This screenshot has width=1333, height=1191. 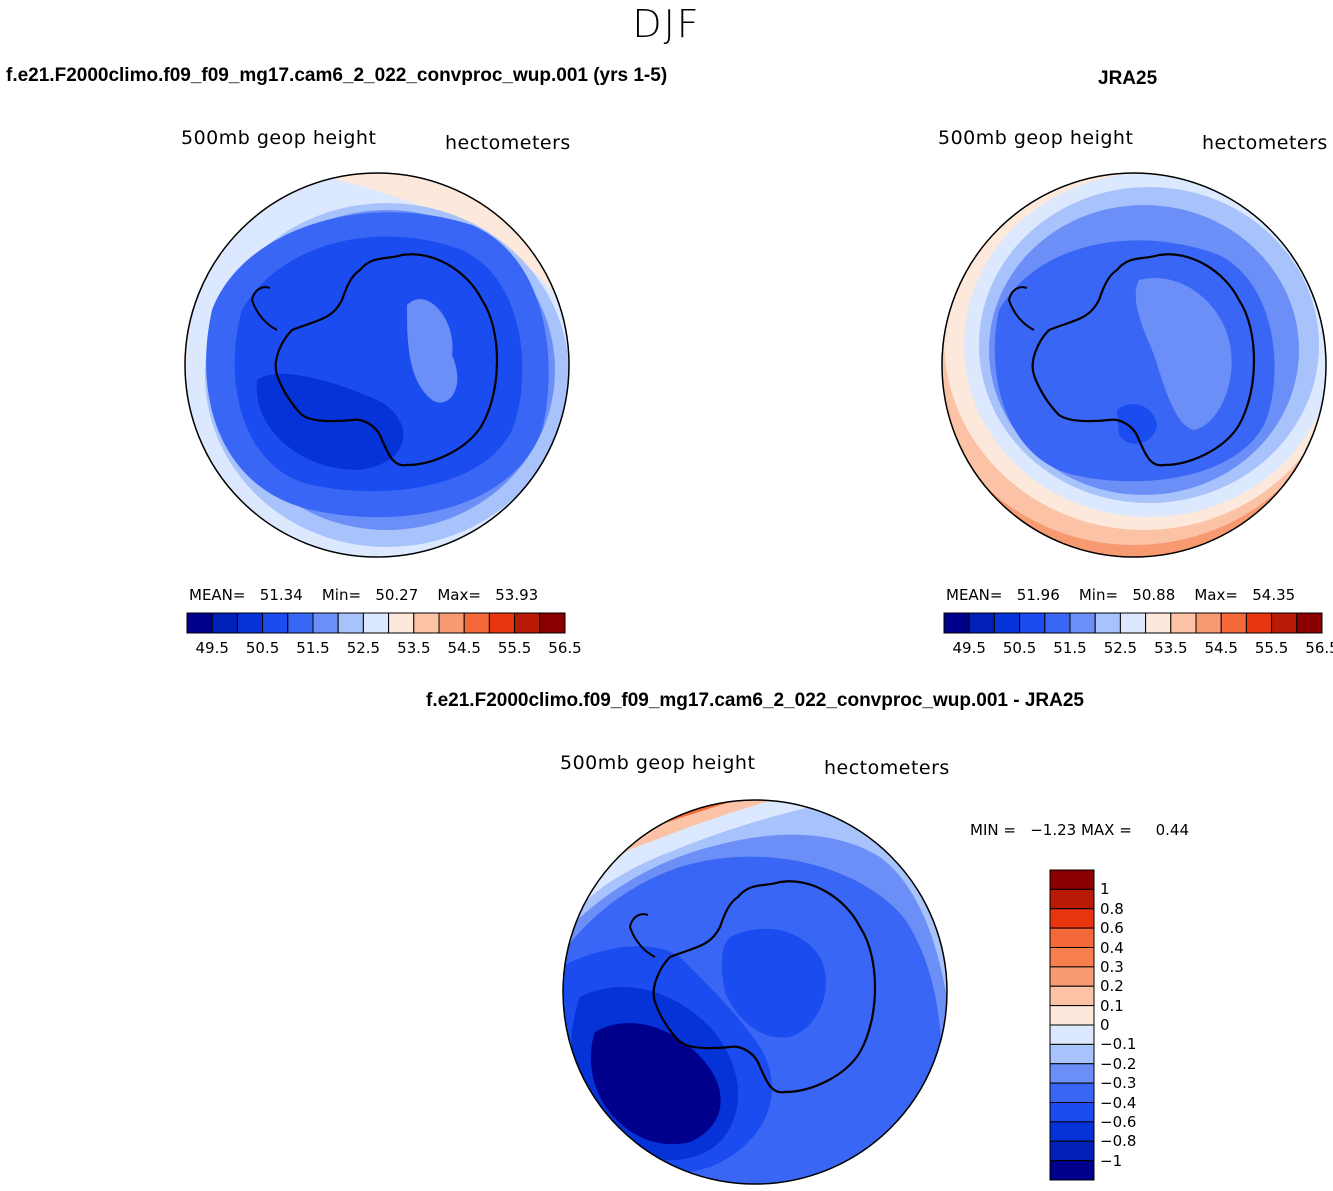 What do you see at coordinates (459, 595) in the screenshot?
I see `model-max-label: Max=` at bounding box center [459, 595].